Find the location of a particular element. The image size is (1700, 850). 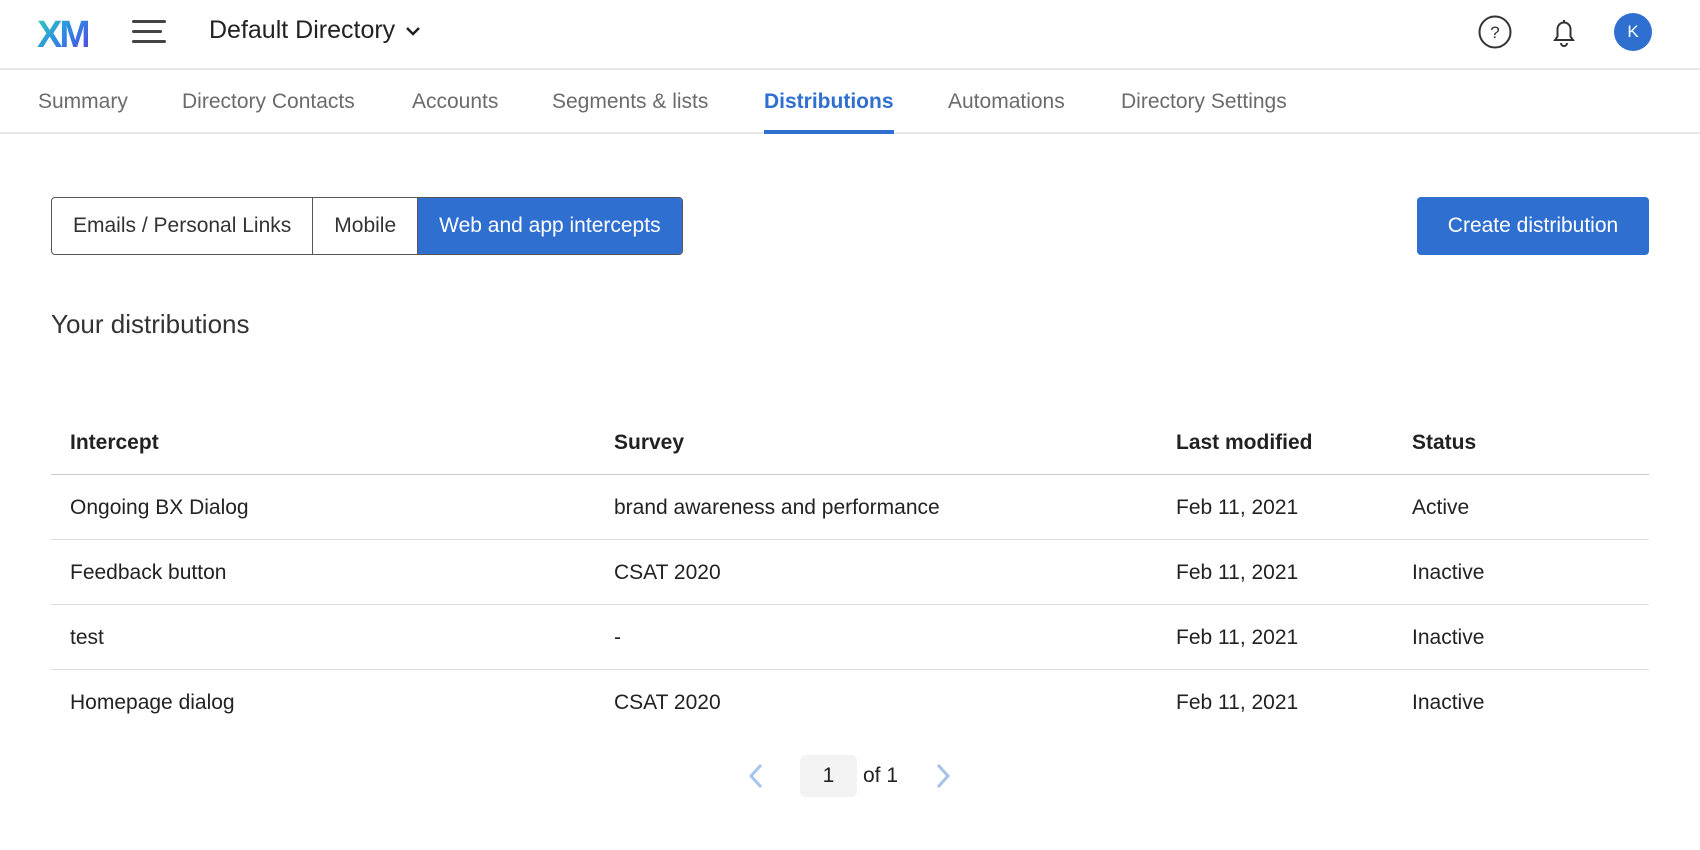

page-count: of 1 is located at coordinates (881, 775).